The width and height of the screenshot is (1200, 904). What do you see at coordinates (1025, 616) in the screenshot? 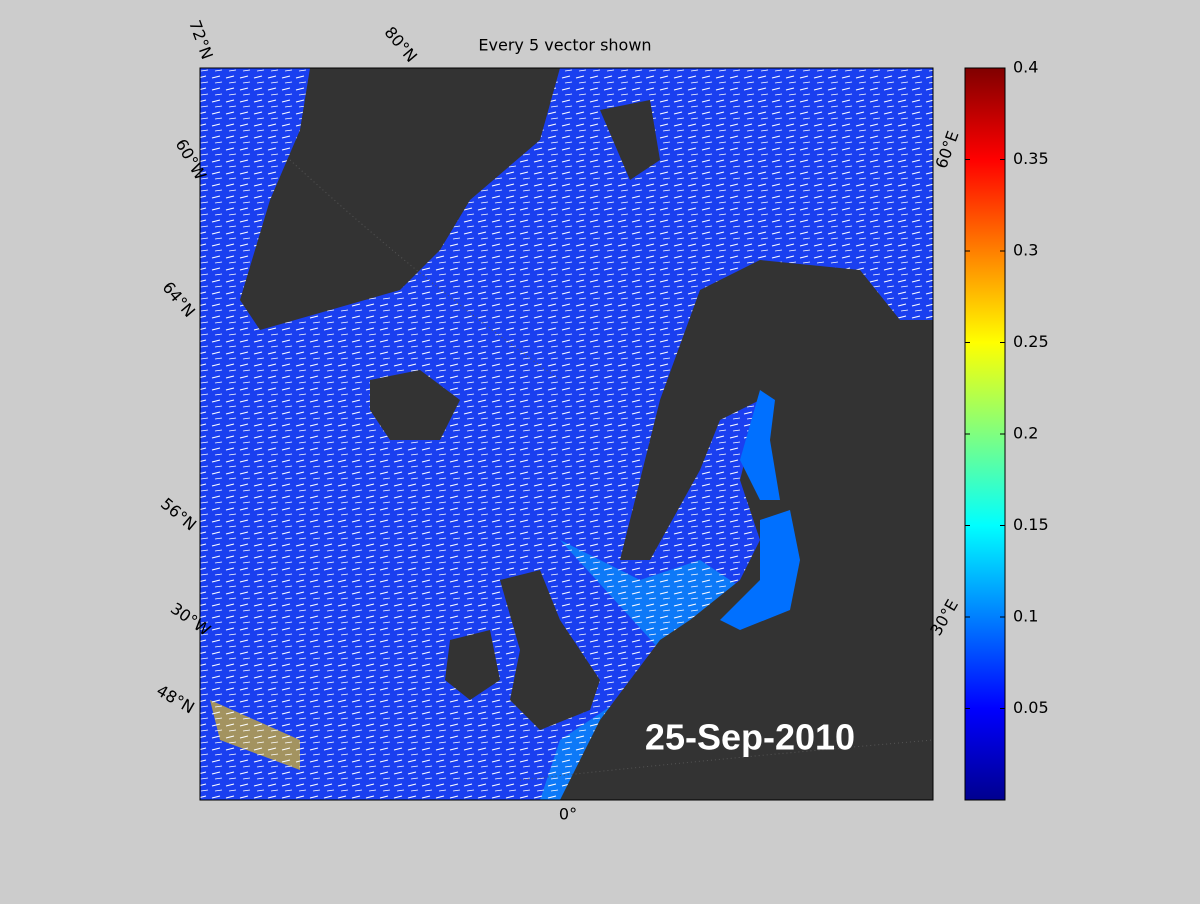
I see `colorbar-tick-label: 0.1` at bounding box center [1025, 616].